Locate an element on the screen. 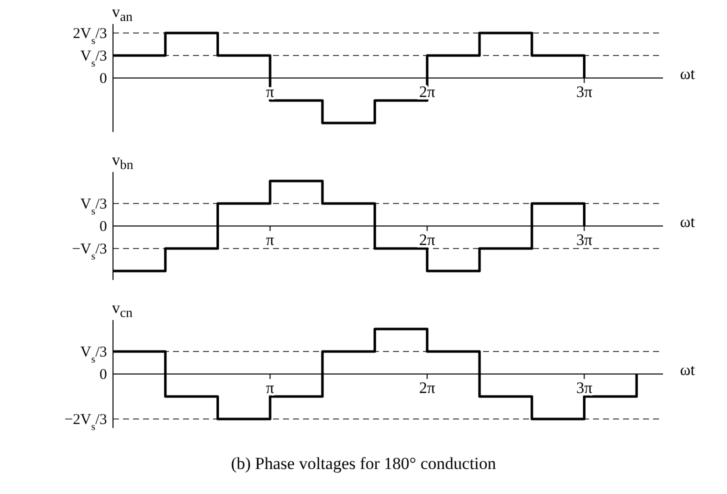 This screenshot has width=727, height=494. text: (b) Phase voltages for 180° conduction is located at coordinates (364, 464).